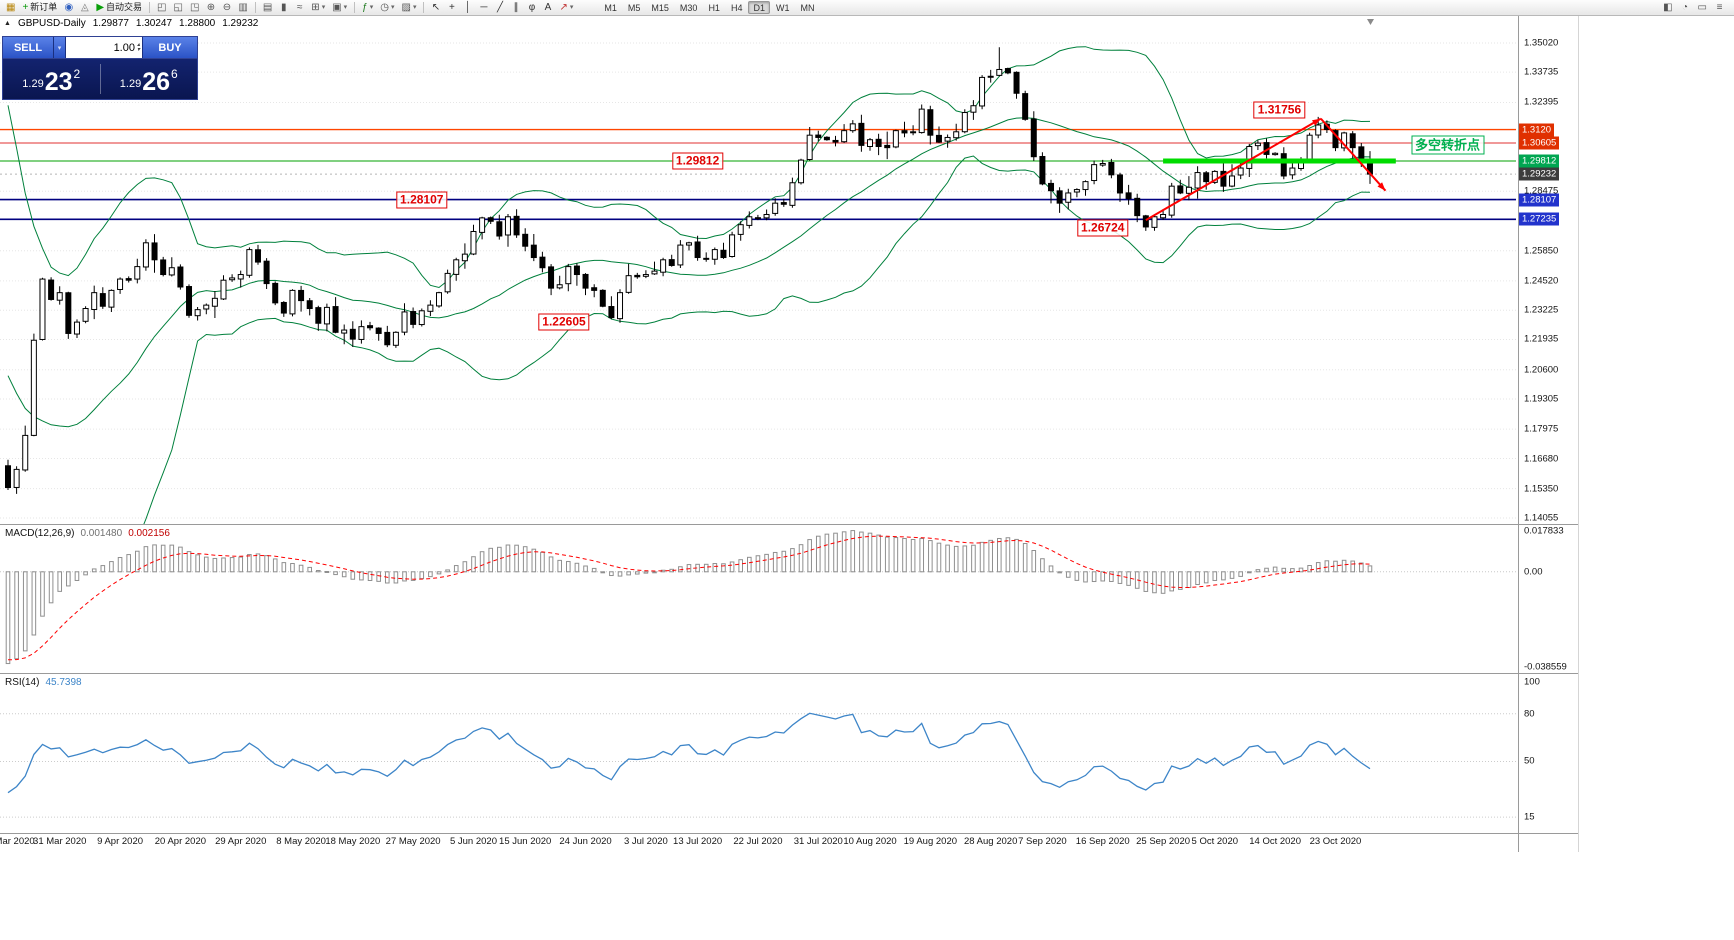  I want to click on price-axis-label: 1.24520, so click(1541, 281).